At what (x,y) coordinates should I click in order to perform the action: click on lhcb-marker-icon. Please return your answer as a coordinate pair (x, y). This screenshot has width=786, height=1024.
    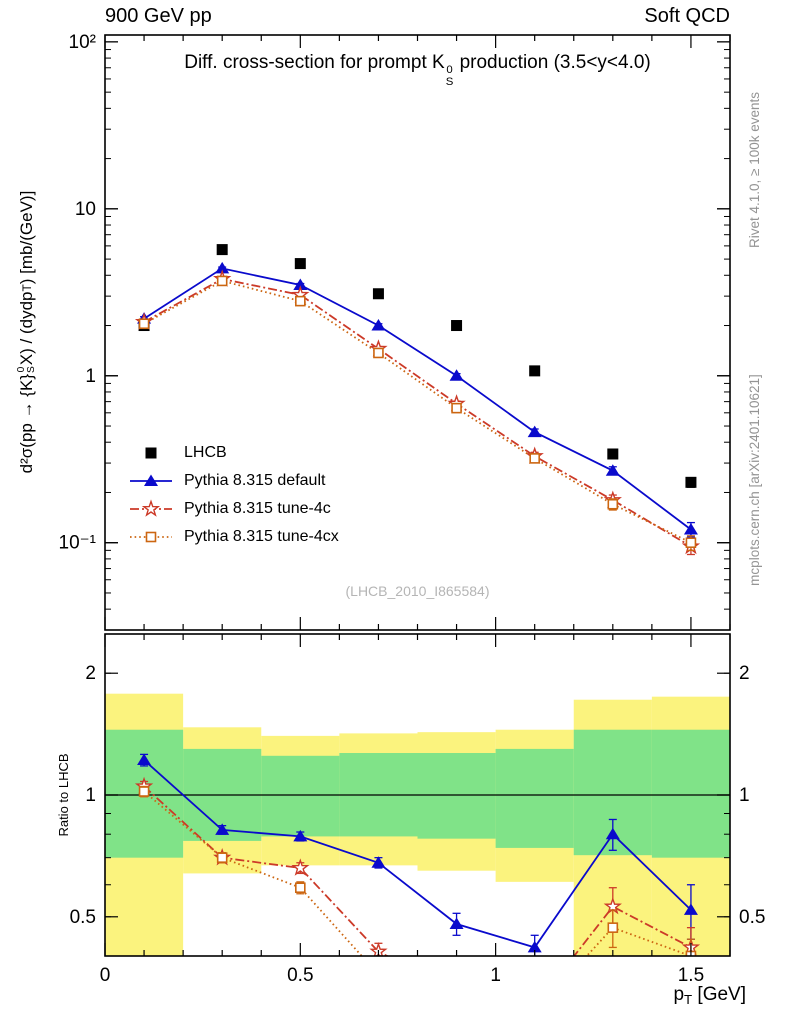
    Looking at the image, I should click on (151, 453).